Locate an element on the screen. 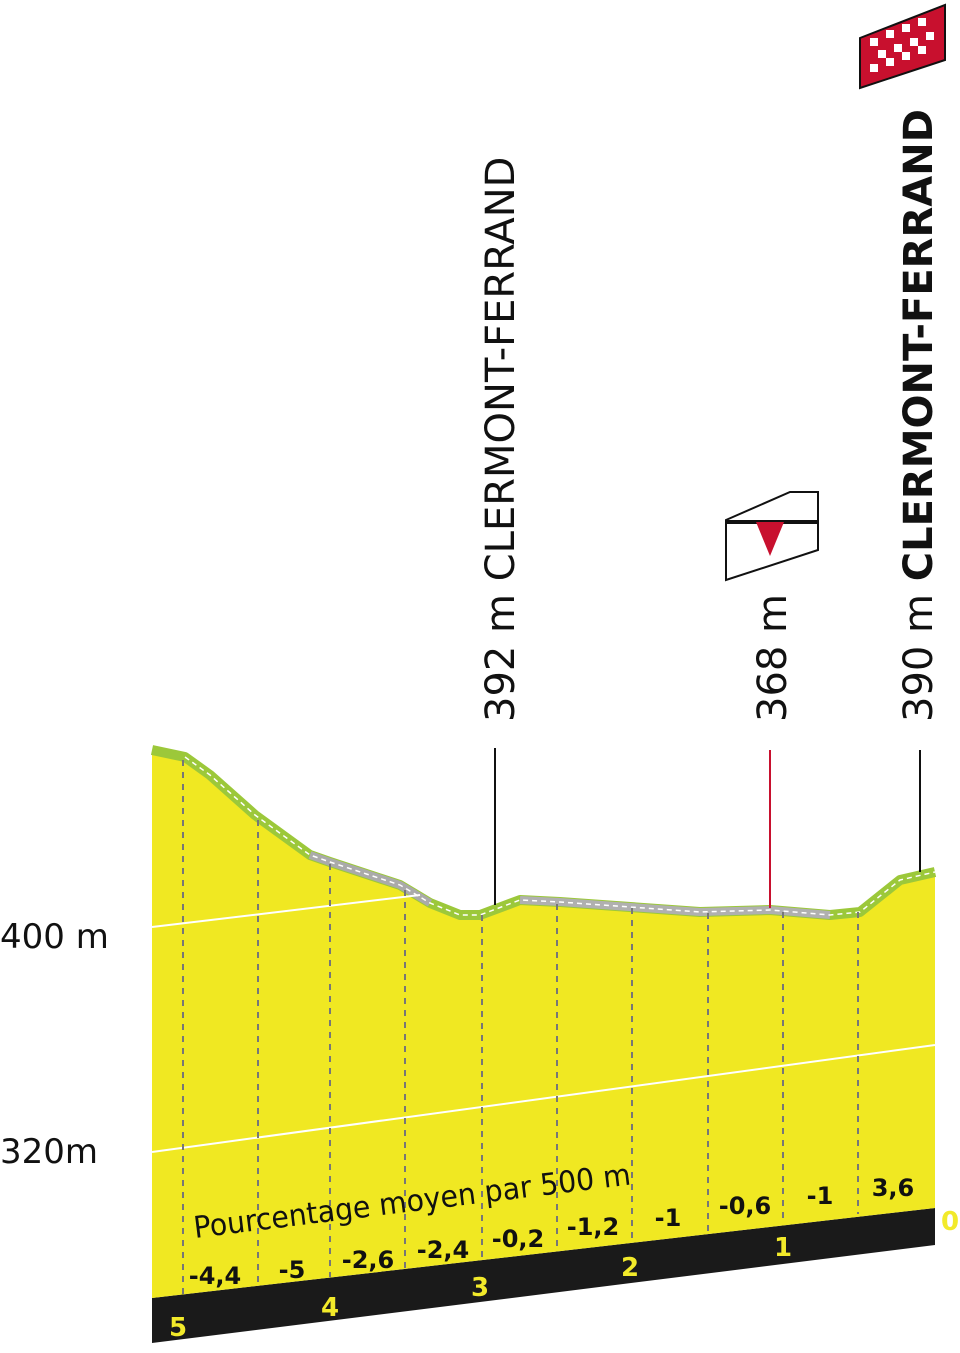 The image size is (960, 1353). profile-edge-gray is located at coordinates (675, 907).